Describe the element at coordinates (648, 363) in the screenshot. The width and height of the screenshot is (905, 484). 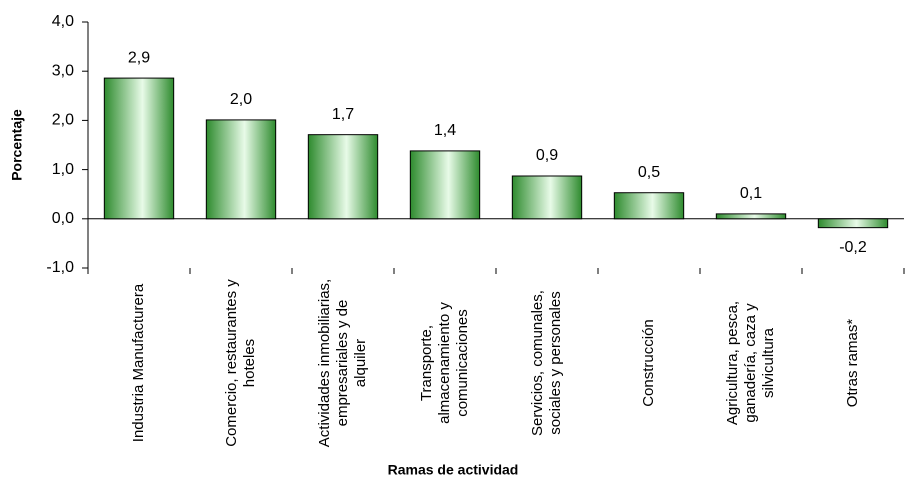
I see `x-tick-label: Construcción` at that location.